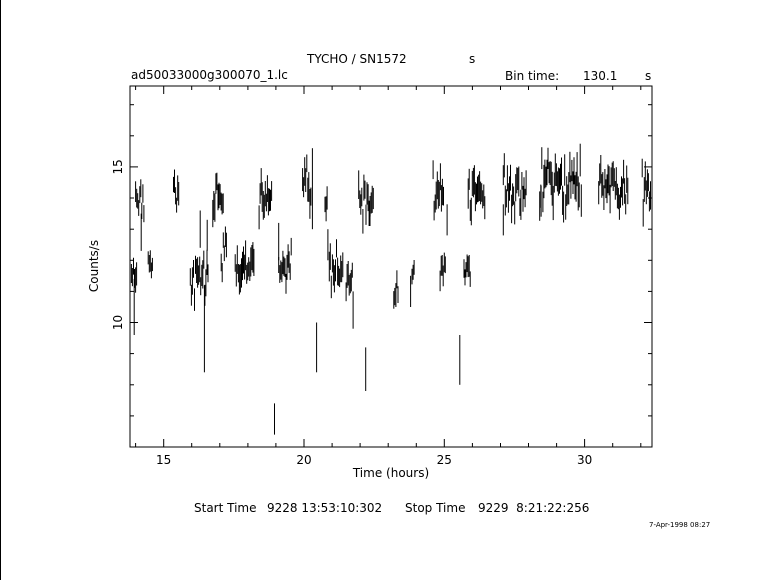 The width and height of the screenshot is (781, 580). I want to click on title-unit: s, so click(472, 59).